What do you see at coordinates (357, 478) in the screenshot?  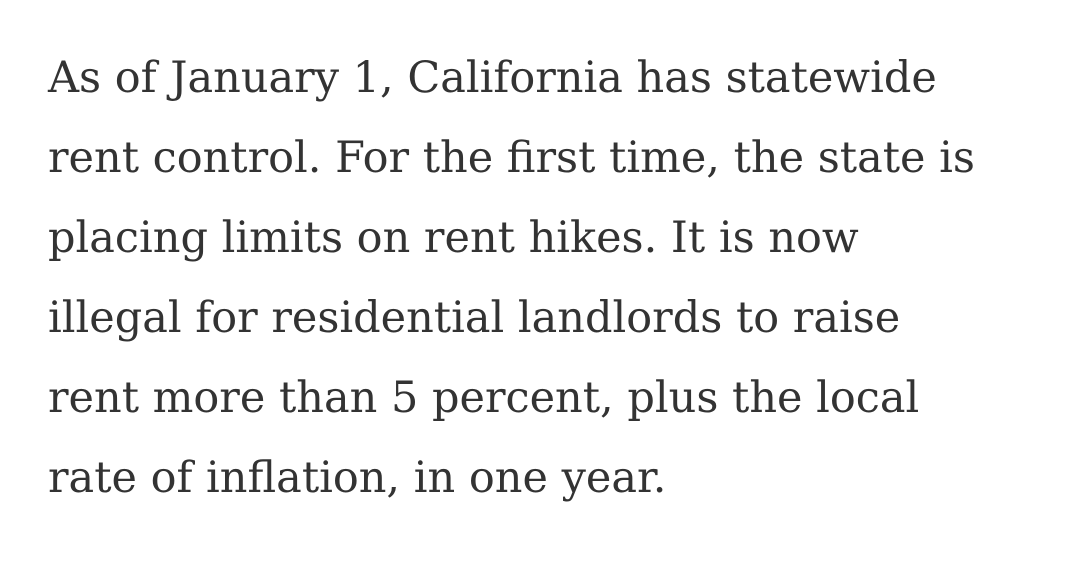 I see `paragraph-line: rate of inflation, in one year.` at bounding box center [357, 478].